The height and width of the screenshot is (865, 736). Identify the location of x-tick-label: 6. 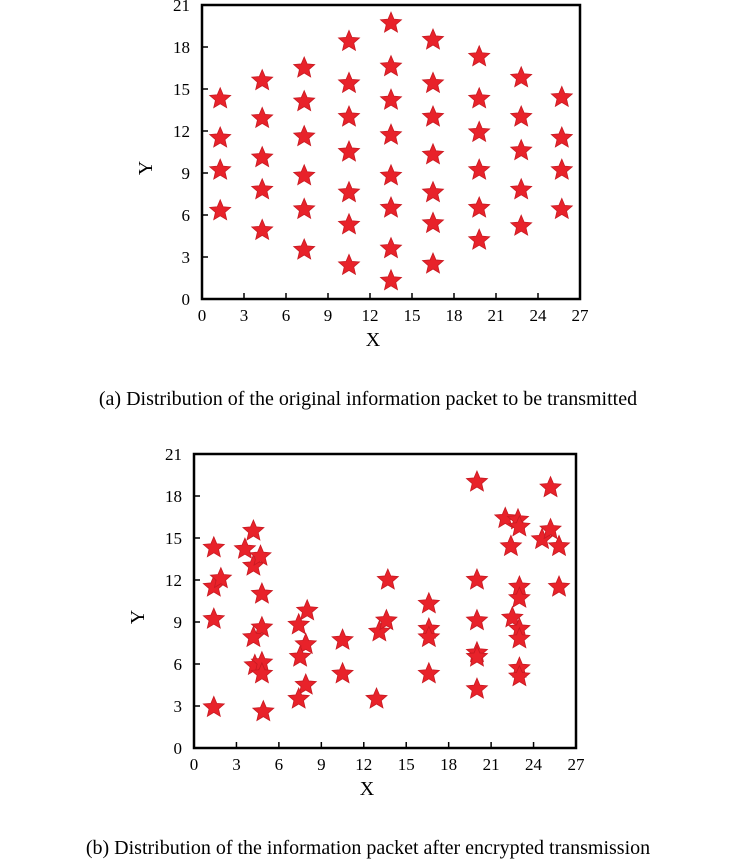
(279, 764).